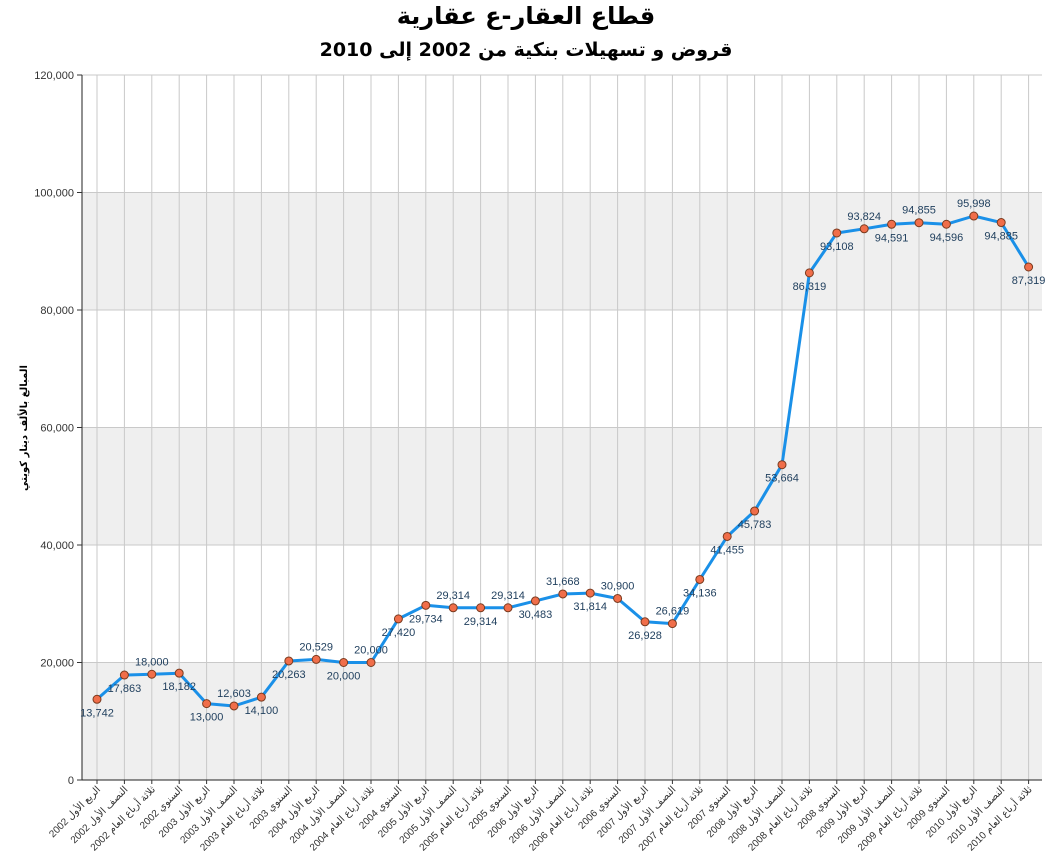 The height and width of the screenshot is (864, 1052). What do you see at coordinates (536, 615) in the screenshot?
I see `data-label: 30,483` at bounding box center [536, 615].